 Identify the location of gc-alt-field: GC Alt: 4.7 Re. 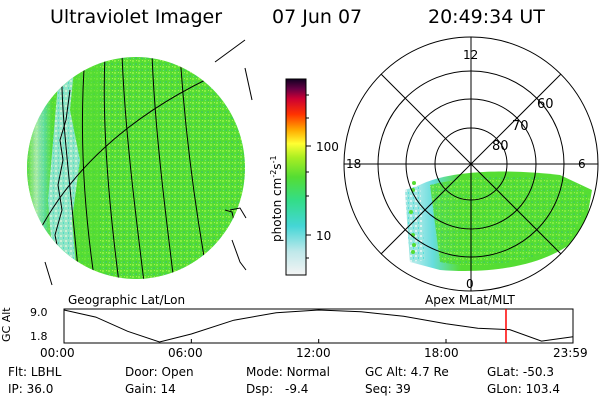
(407, 372).